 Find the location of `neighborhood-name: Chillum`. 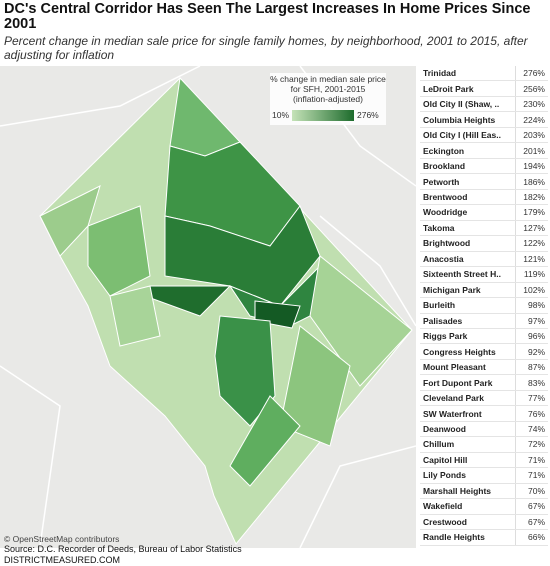

neighborhood-name: Chillum is located at coordinates (468, 444).